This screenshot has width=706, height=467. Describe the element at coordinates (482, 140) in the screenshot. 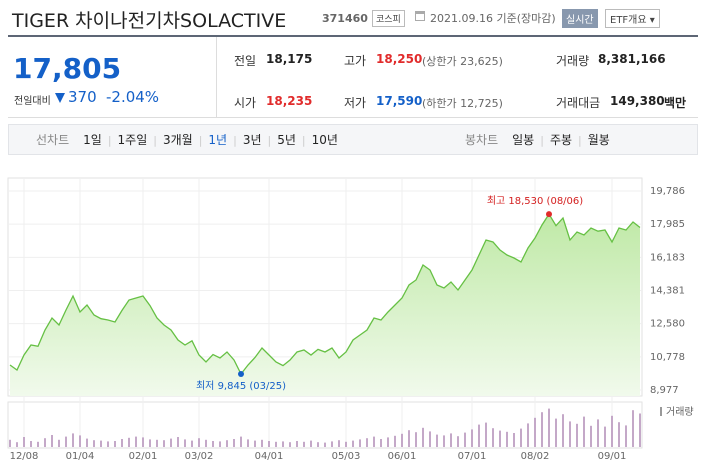

I see `tab-group-label: 봉차트` at that location.